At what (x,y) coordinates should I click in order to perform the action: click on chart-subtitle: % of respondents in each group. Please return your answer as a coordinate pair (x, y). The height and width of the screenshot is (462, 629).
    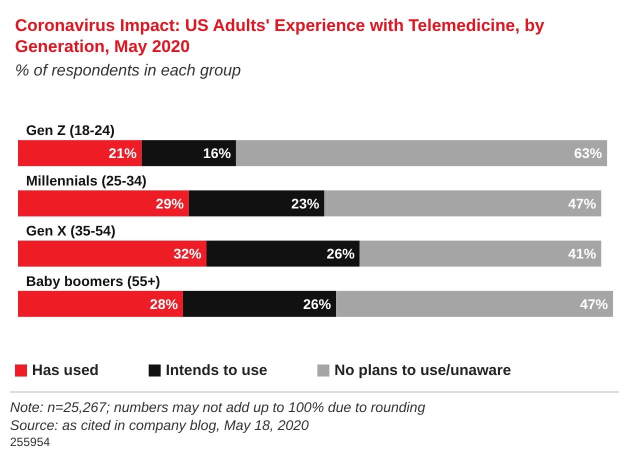
    Looking at the image, I should click on (128, 71).